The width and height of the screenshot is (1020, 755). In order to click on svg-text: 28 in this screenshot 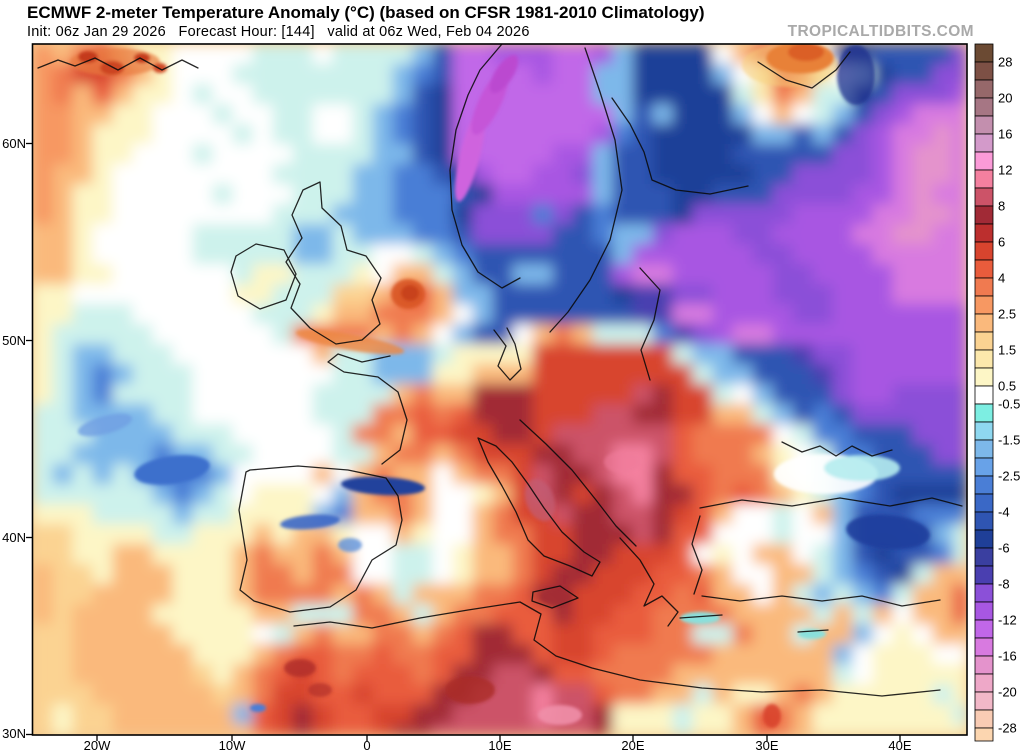, I will do `click(1005, 62)`.